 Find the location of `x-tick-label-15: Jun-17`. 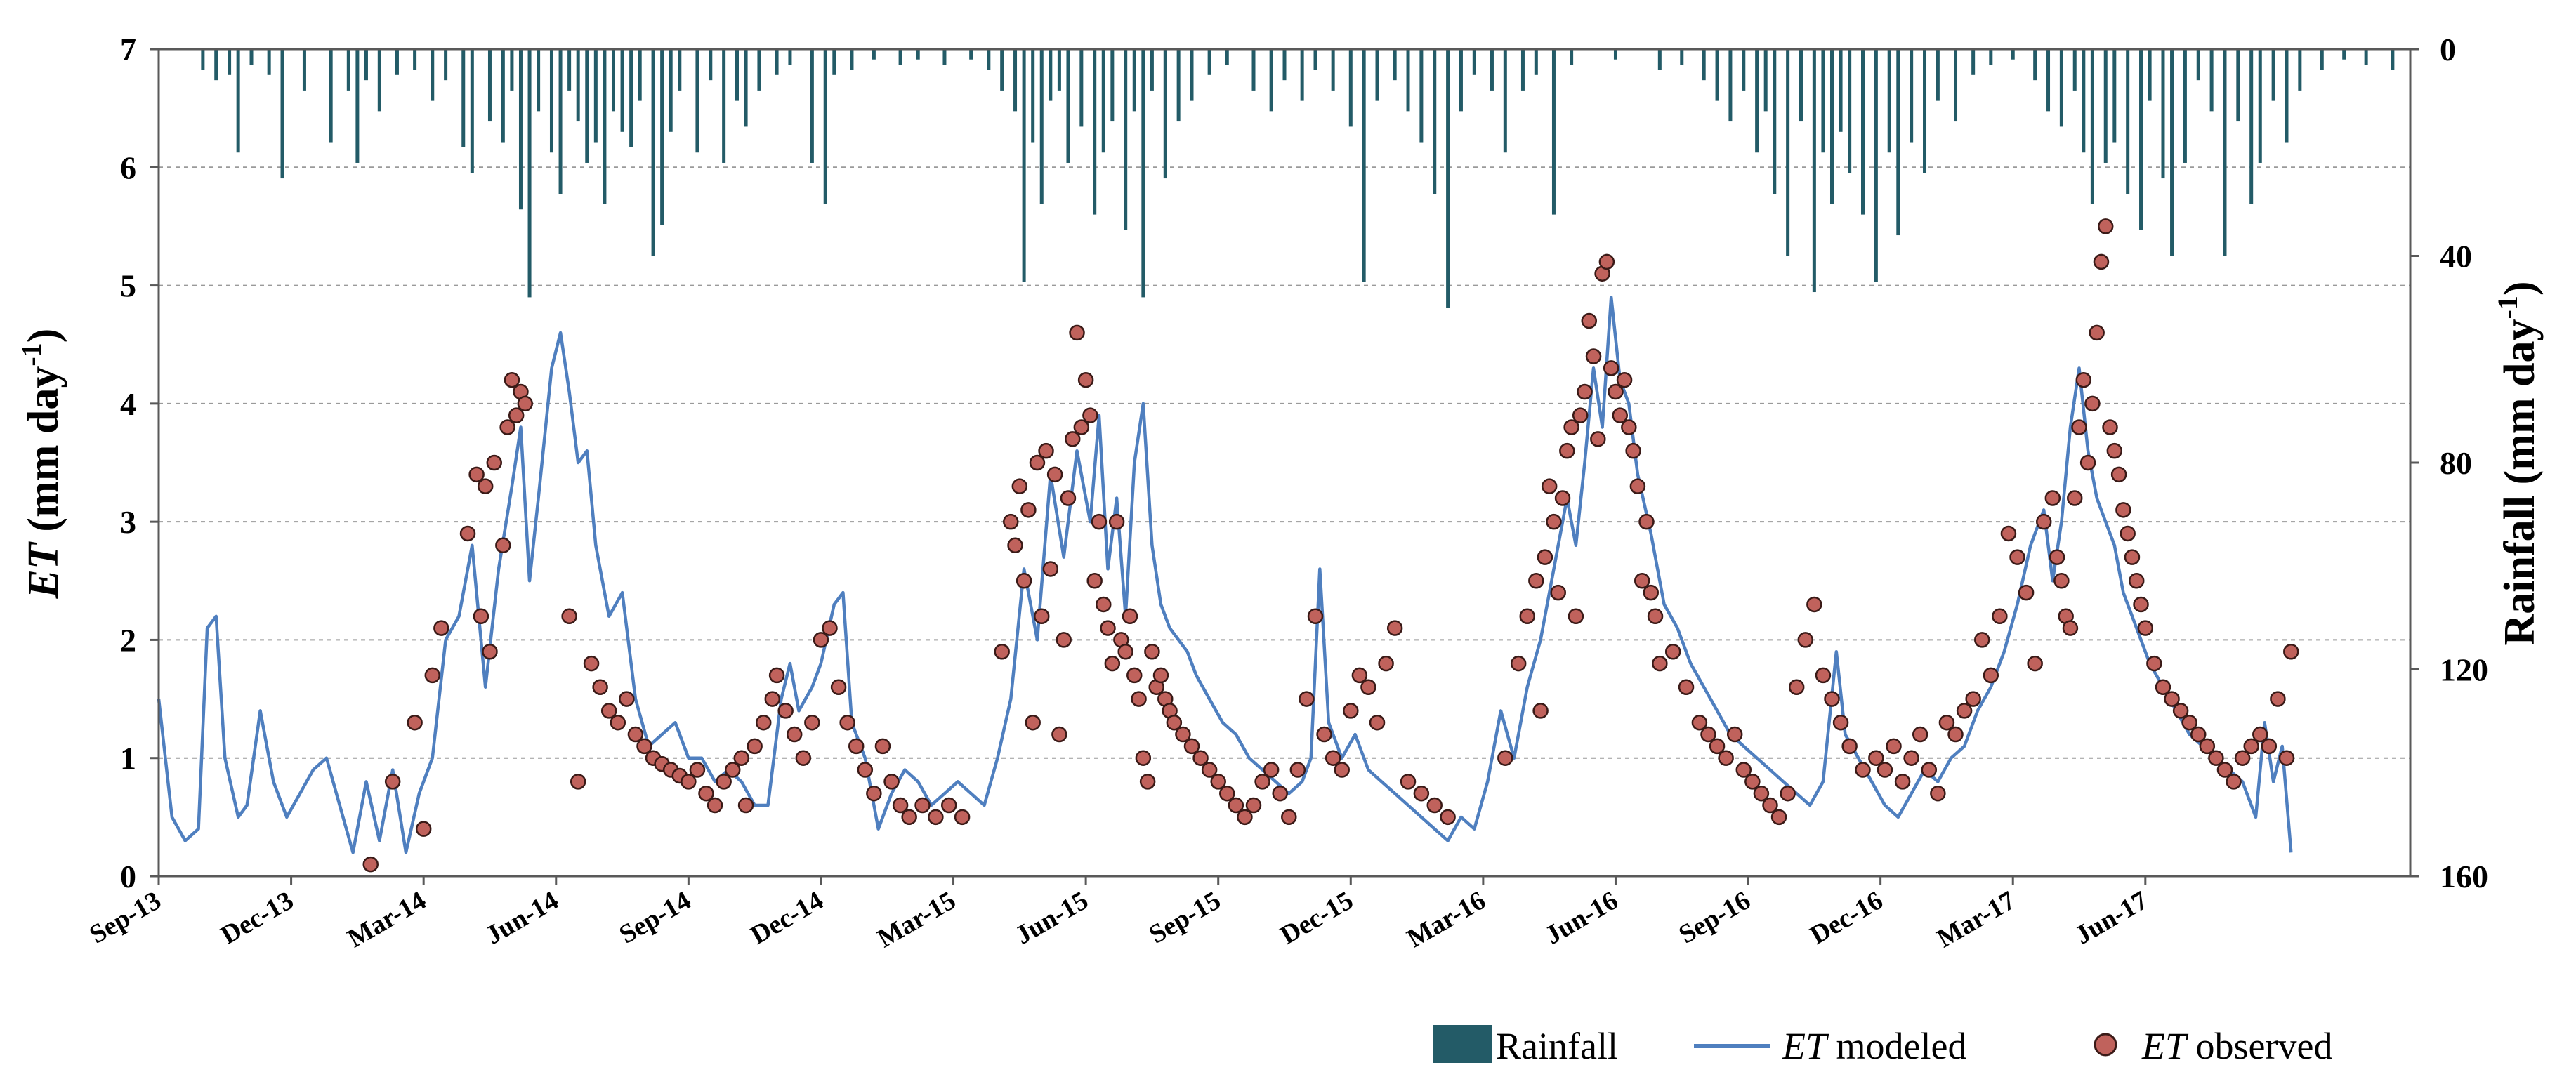

x-tick-label-15: Jun-17 is located at coordinates (2111, 917).